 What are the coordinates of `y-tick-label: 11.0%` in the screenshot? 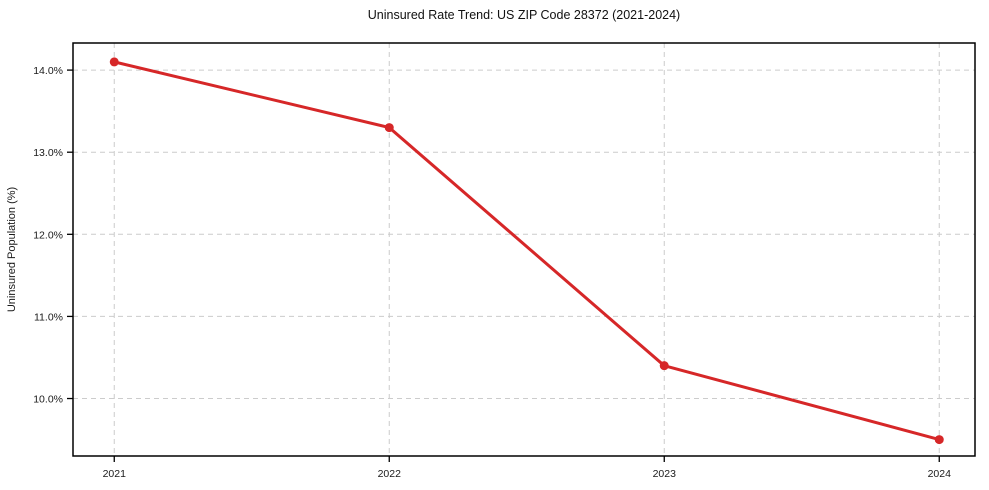 It's located at (48, 317).